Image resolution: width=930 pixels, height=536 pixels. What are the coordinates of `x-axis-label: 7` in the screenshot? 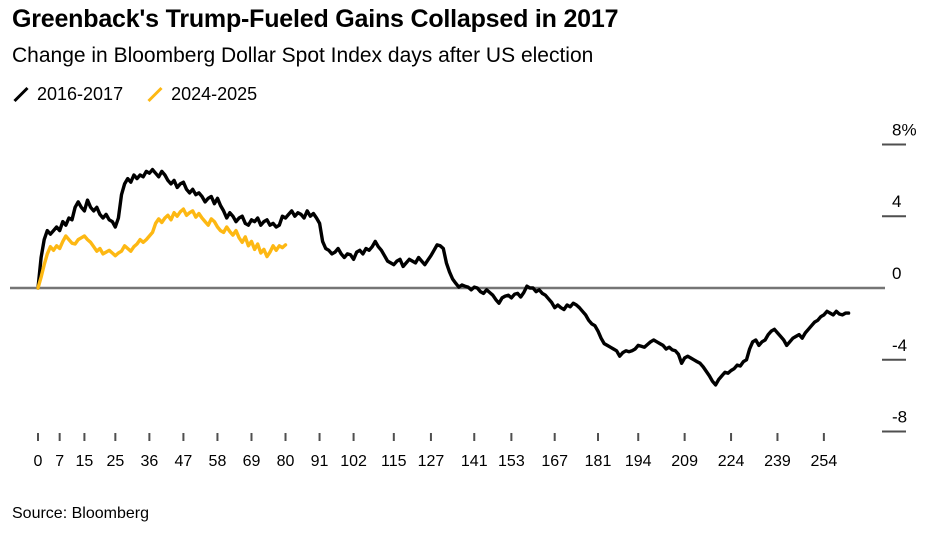 It's located at (59, 461).